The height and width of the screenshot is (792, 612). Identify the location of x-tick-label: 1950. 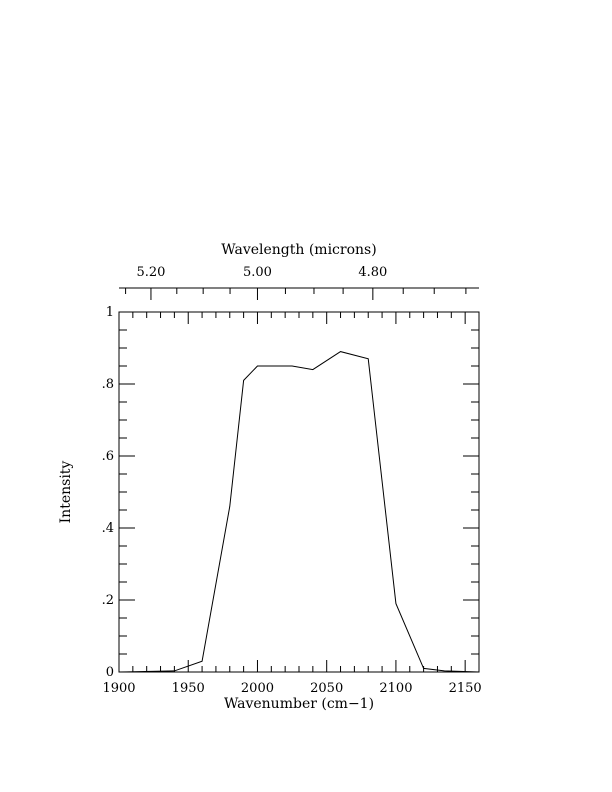
(188, 688).